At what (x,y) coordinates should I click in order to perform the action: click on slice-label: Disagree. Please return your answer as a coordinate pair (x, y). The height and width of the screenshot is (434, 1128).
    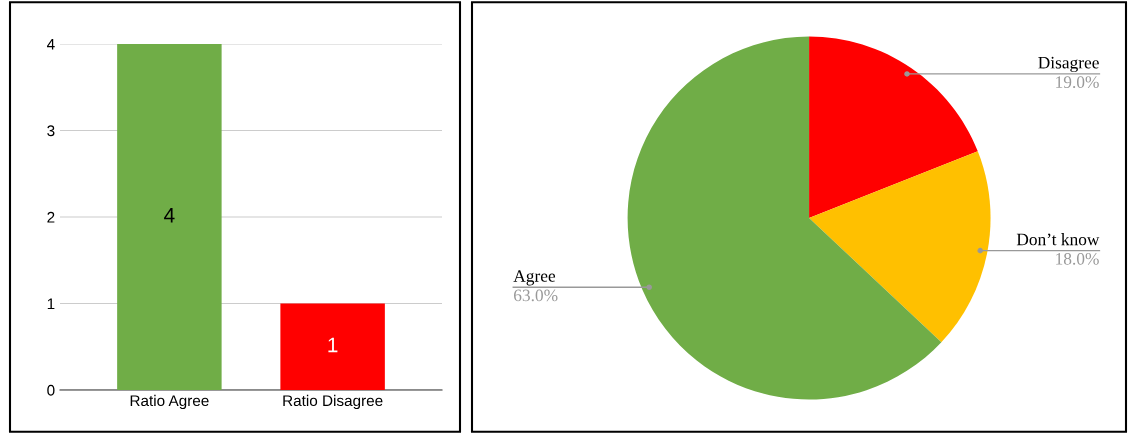
    Looking at the image, I should click on (1068, 64).